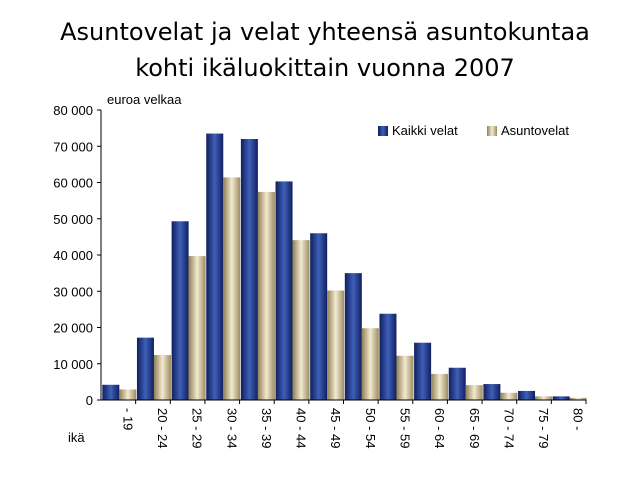  I want to click on chart-title-line-2: kohti ikäluokittain vuonna 2007, so click(325, 68).